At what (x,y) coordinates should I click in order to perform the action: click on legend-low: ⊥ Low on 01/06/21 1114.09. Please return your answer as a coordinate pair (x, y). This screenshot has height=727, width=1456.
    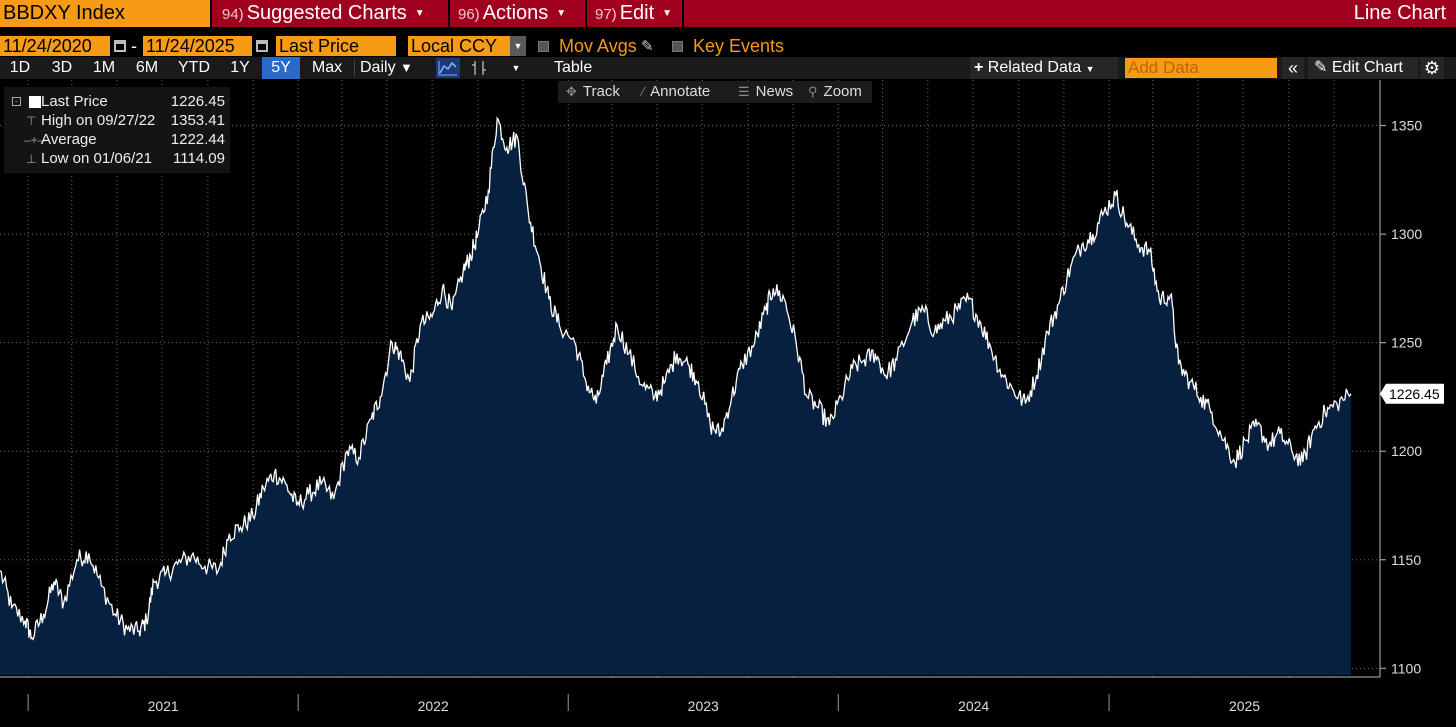
    Looking at the image, I should click on (117, 159).